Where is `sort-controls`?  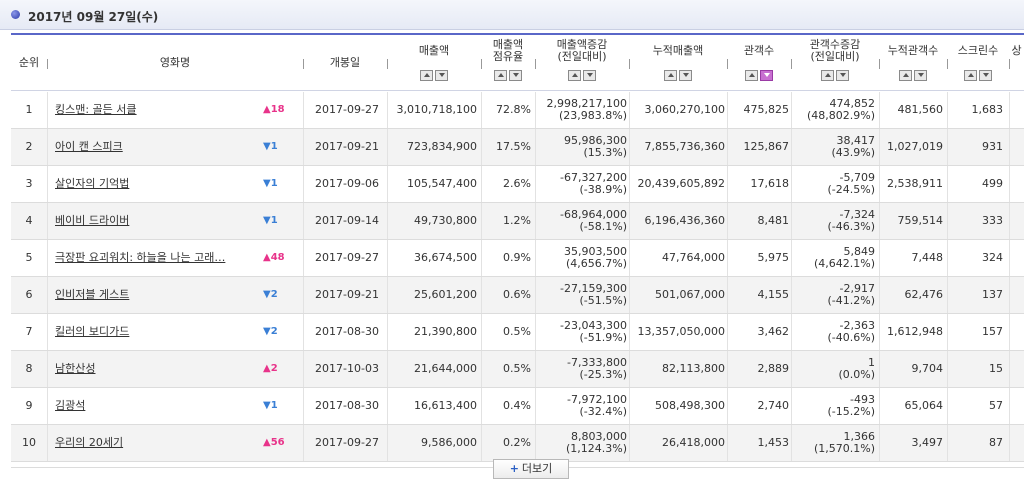 sort-controls is located at coordinates (582, 75).